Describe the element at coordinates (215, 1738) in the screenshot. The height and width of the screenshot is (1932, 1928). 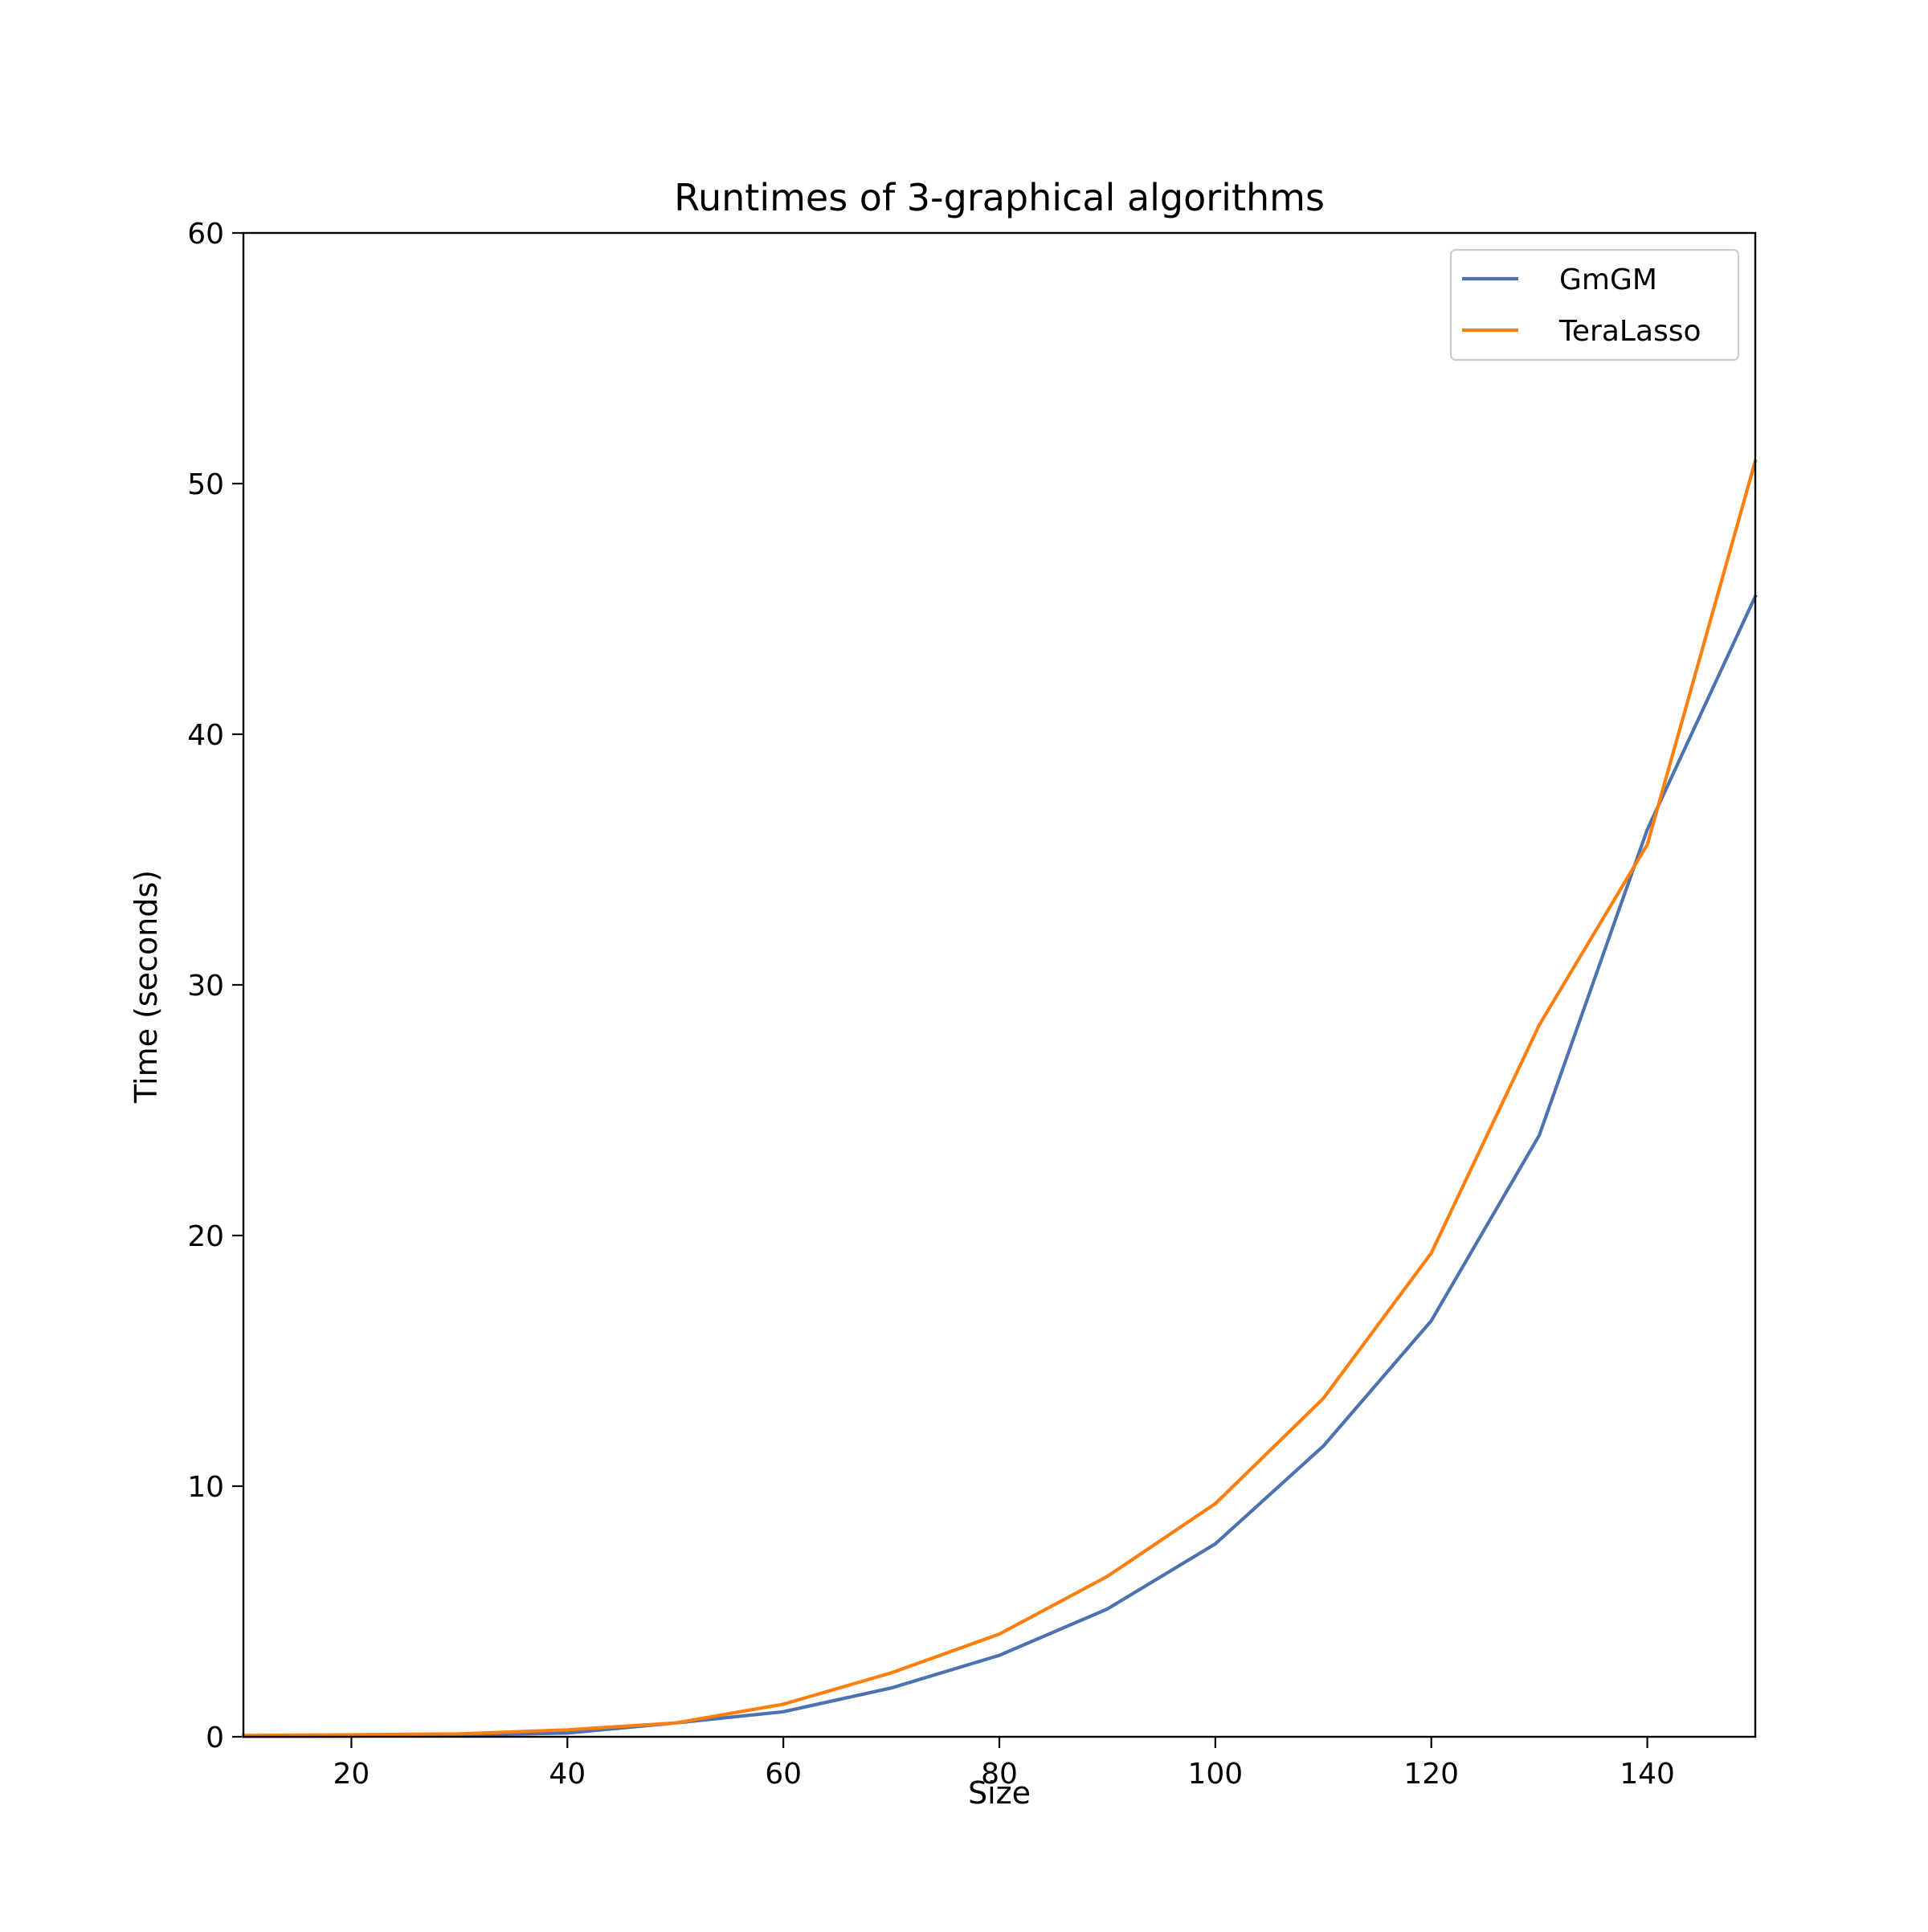
I see `y-tick-label: 0` at that location.